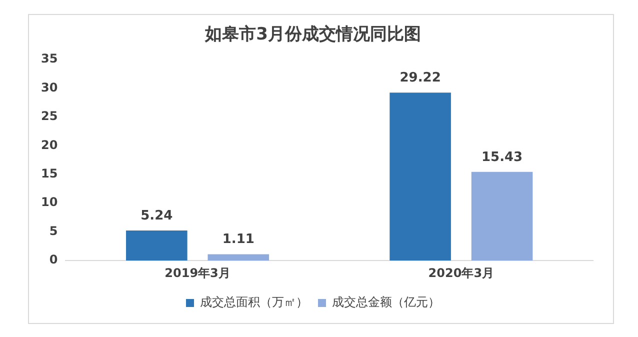 Image resolution: width=638 pixels, height=337 pixels. Describe the element at coordinates (238, 240) in the screenshot. I see `data-label: 1.11` at that location.